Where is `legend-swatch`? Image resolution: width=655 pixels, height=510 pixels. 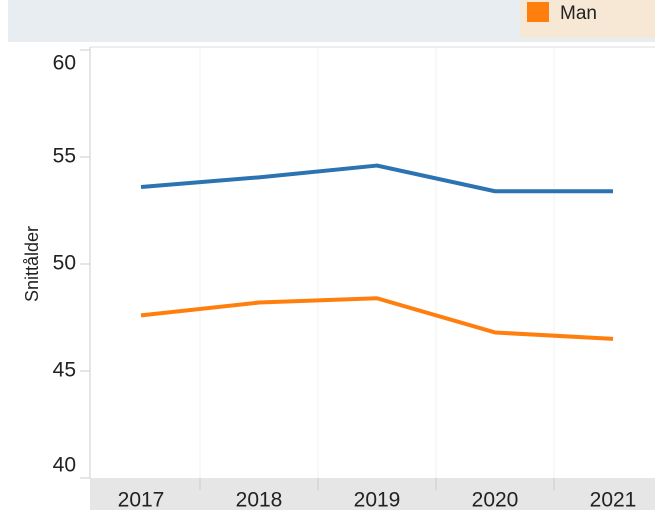
legend-swatch is located at coordinates (538, 12).